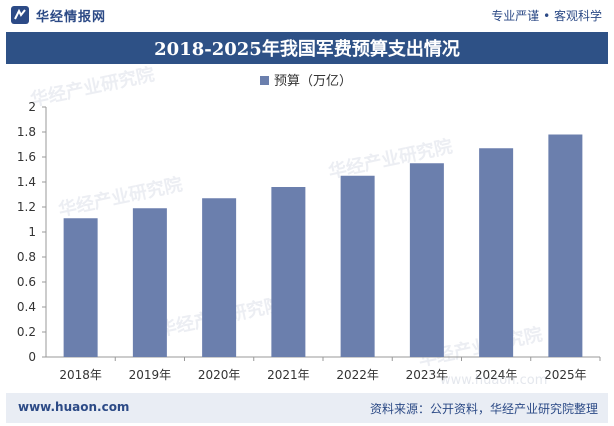 Image resolution: width=614 pixels, height=426 pixels. What do you see at coordinates (74, 407) in the screenshot?
I see `footer-website: www.huaon.com` at bounding box center [74, 407].